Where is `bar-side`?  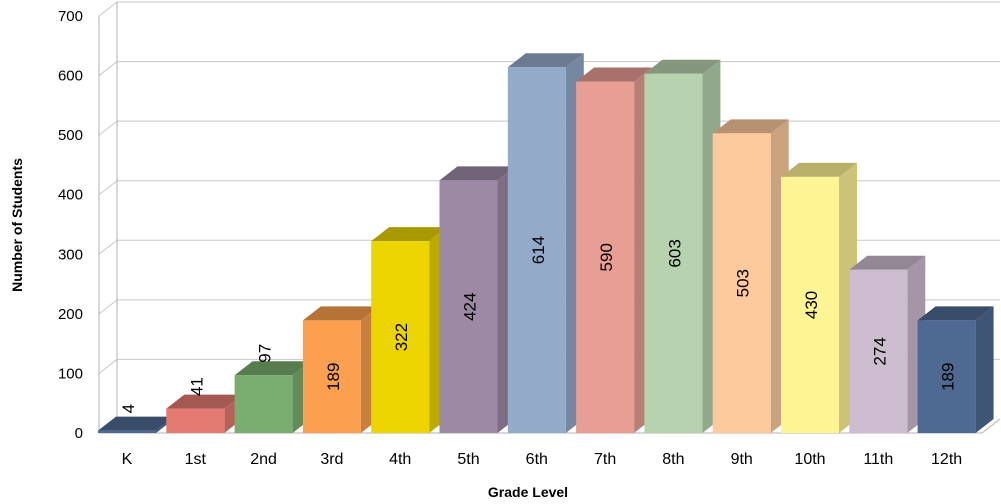 bar-side is located at coordinates (984, 369).